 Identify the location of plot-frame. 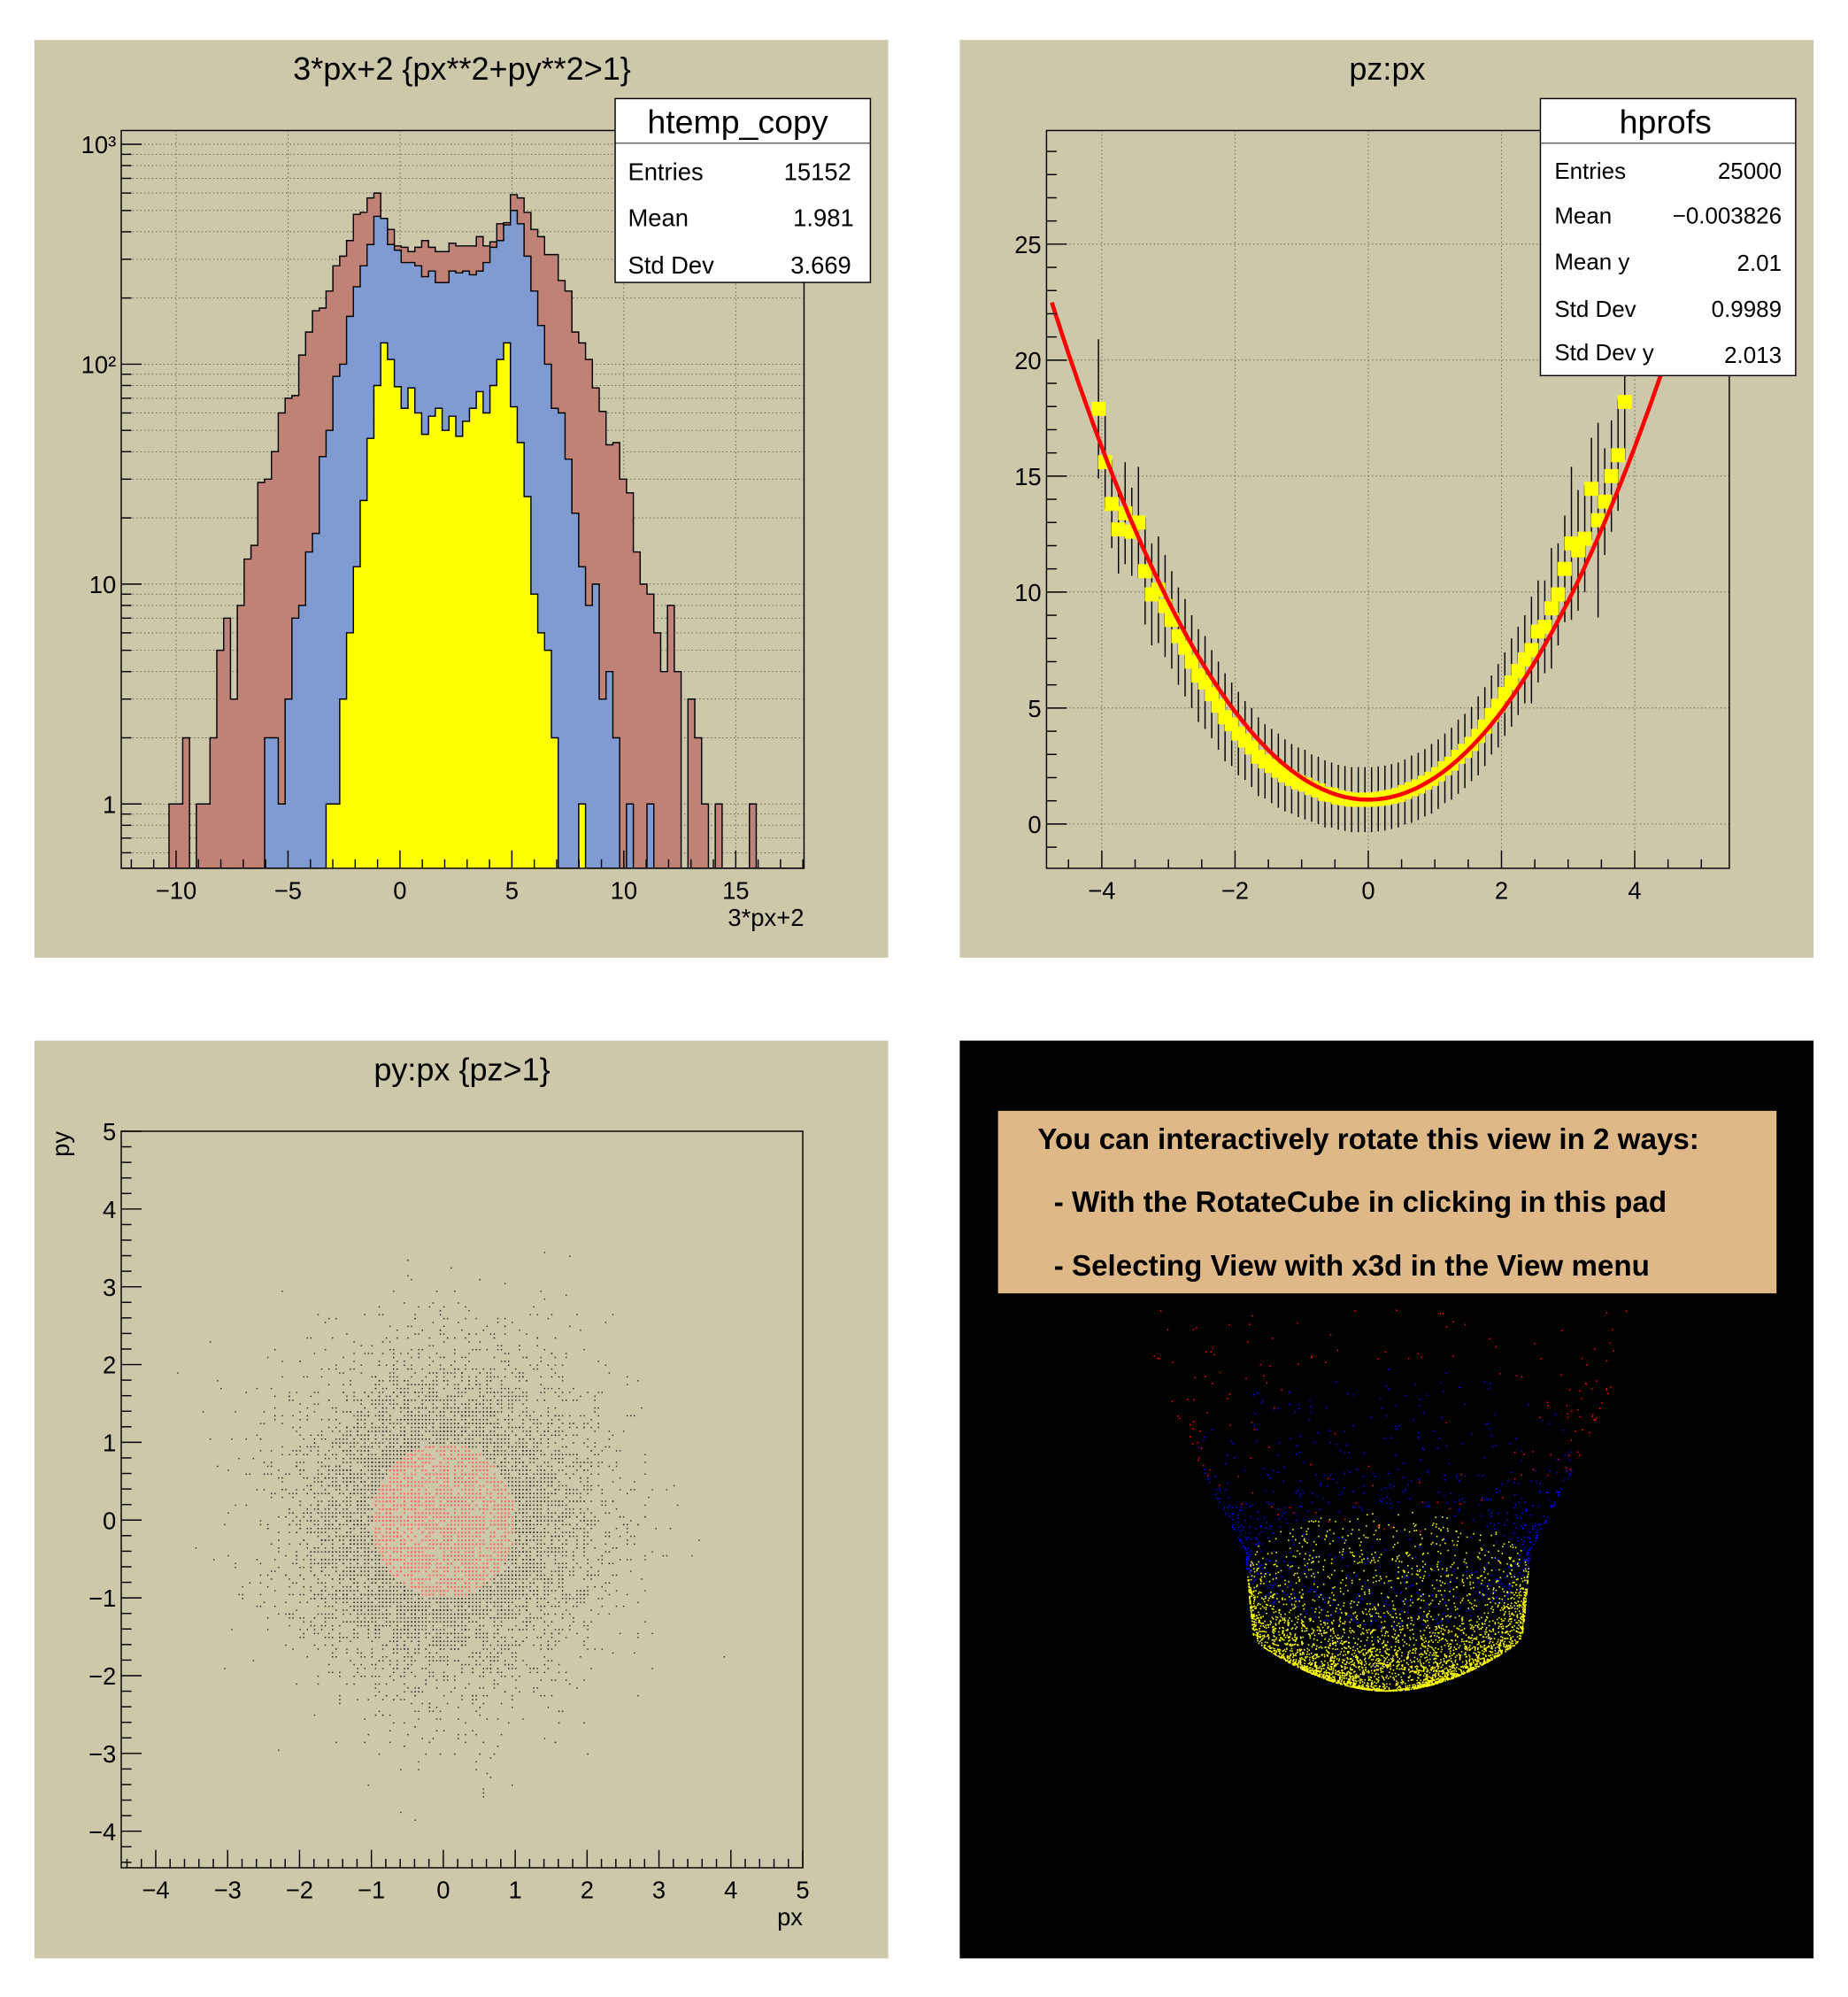
(462, 499).